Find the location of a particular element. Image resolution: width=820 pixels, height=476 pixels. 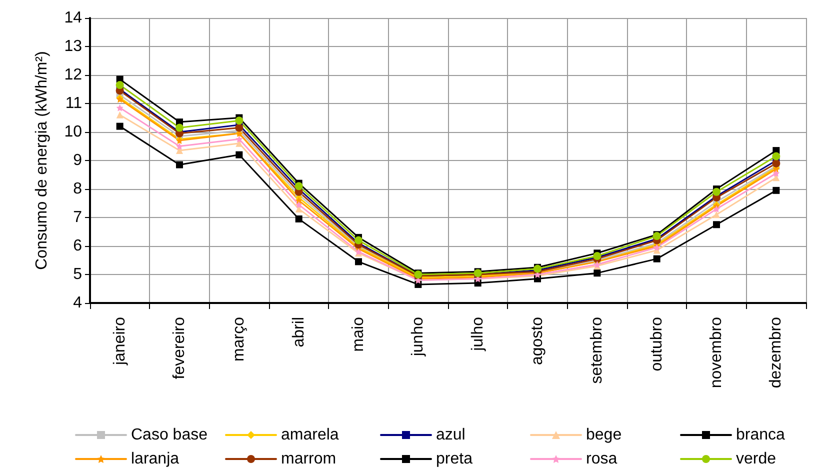

y-axis-title: Consumo de energia (kWh/m²) is located at coordinates (42, 160).